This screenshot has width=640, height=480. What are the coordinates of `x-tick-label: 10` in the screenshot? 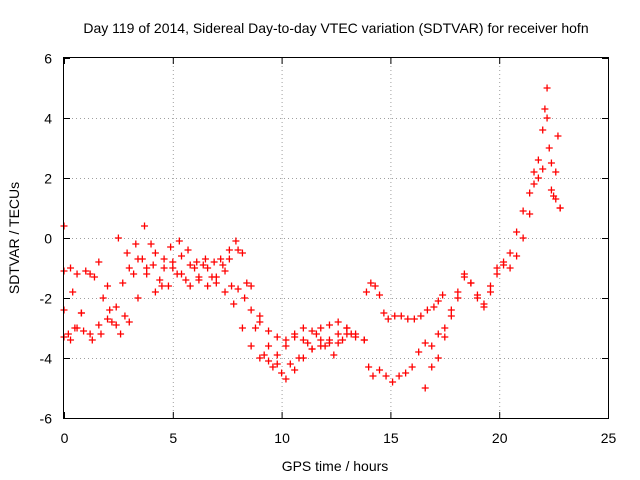 It's located at (282, 438).